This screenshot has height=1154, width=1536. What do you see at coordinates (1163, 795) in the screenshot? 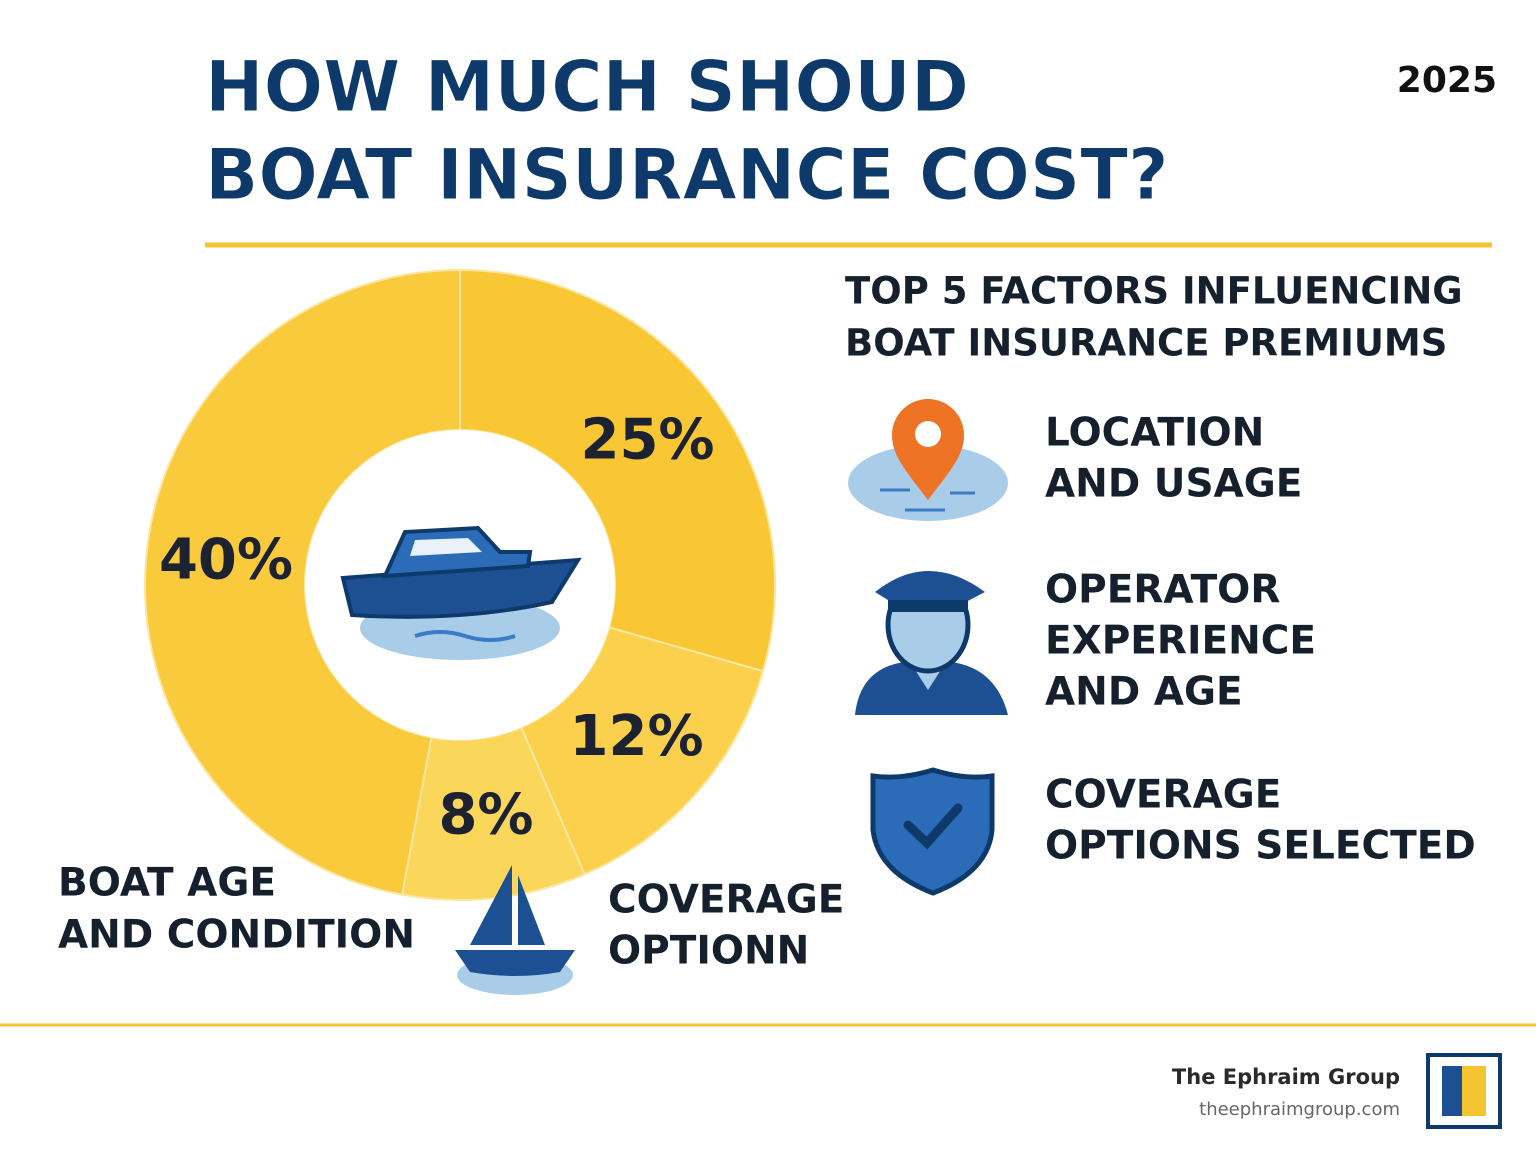
I see `factor-text: COVERAGE` at bounding box center [1163, 795].